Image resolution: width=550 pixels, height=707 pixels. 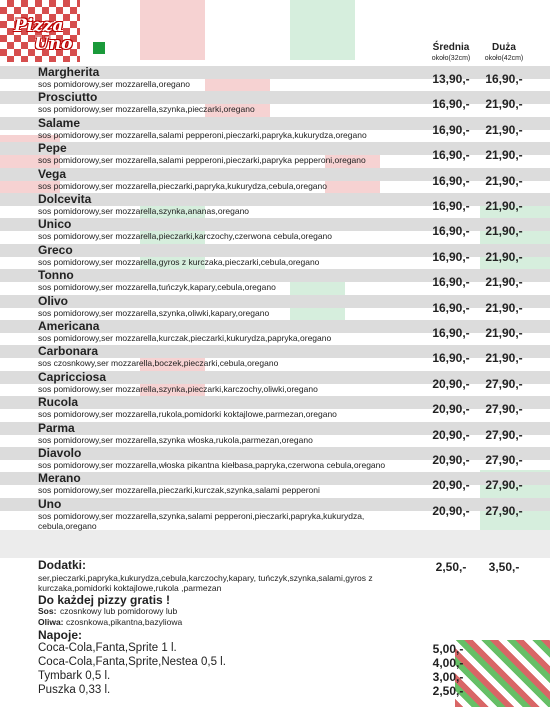 What do you see at coordinates (451, 58) in the screenshot?
I see `column-size: około(32cm)` at bounding box center [451, 58].